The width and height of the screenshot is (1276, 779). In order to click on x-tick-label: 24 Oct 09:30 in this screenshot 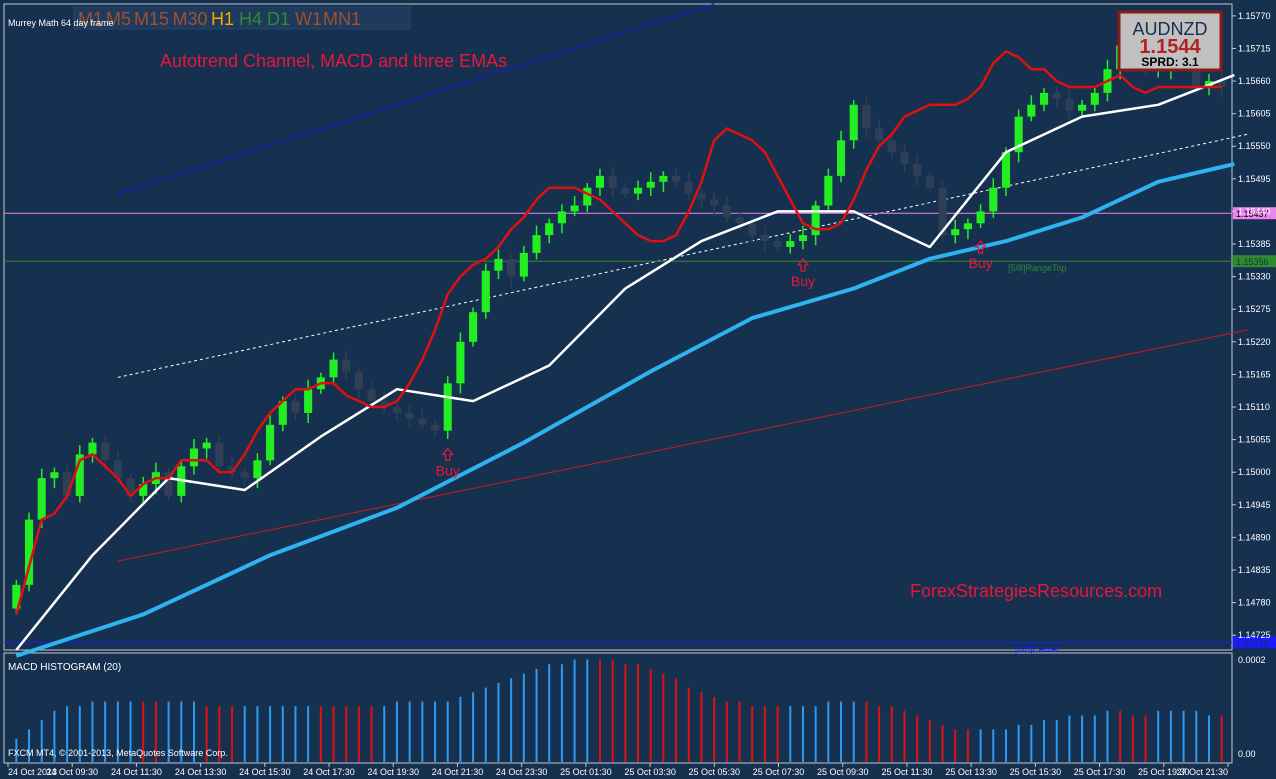, I will do `click(72, 772)`.